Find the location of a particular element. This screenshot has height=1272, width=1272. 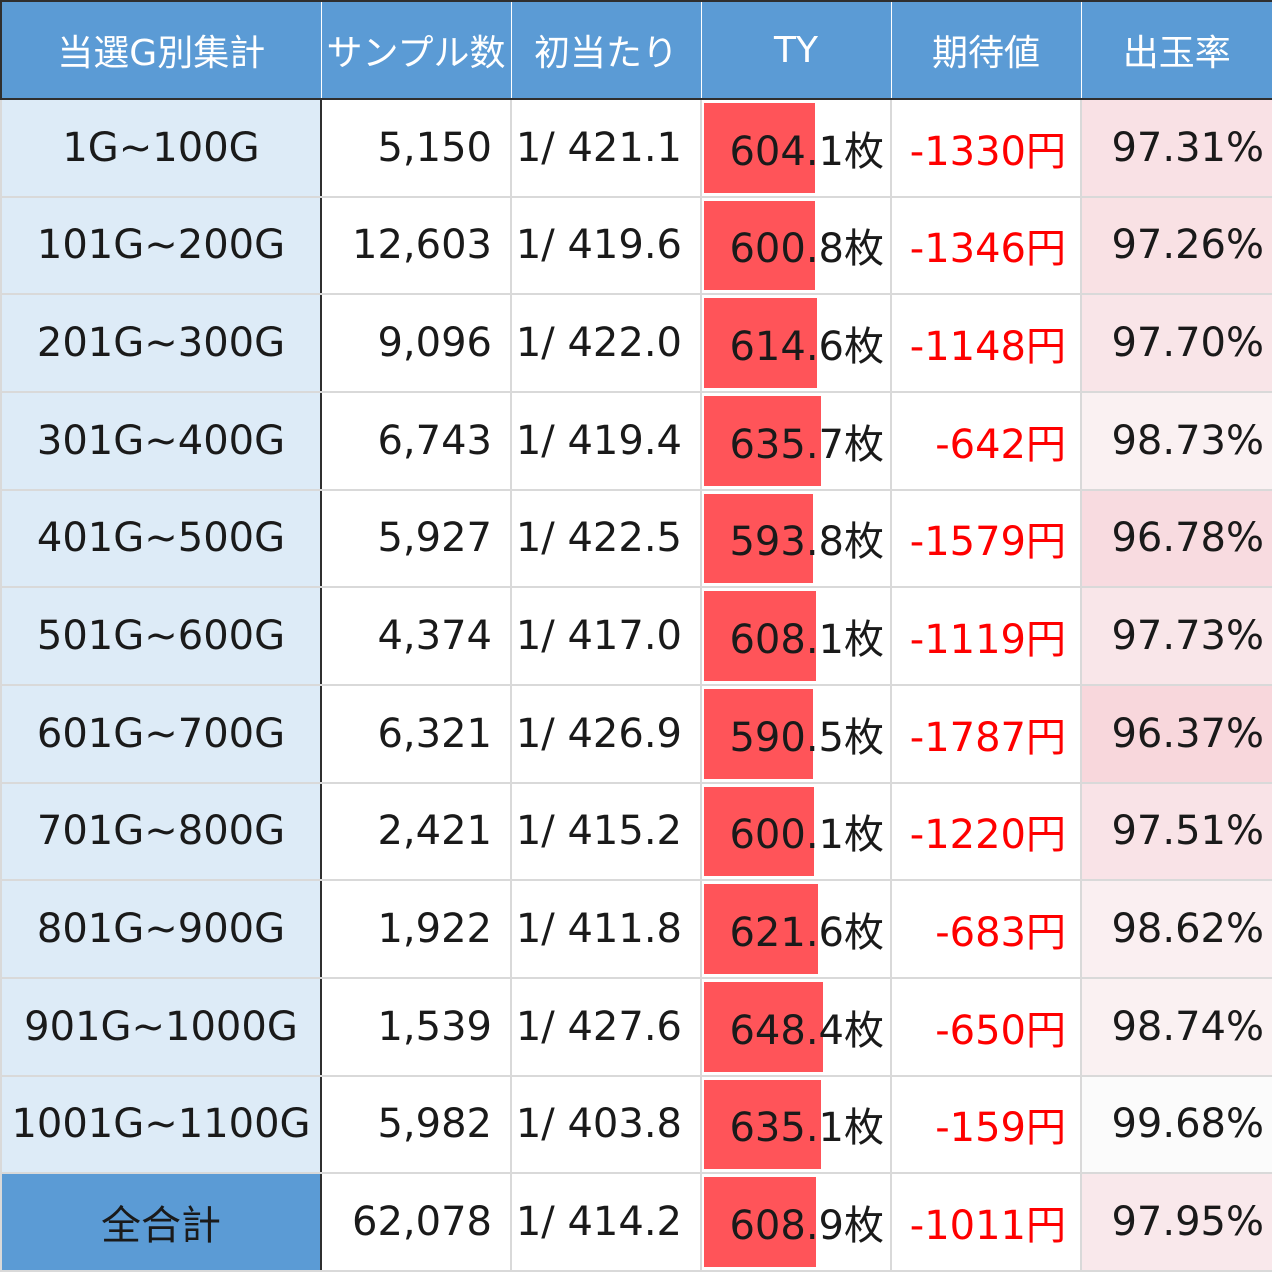

samples-cell: 62,078 is located at coordinates (416, 1222).